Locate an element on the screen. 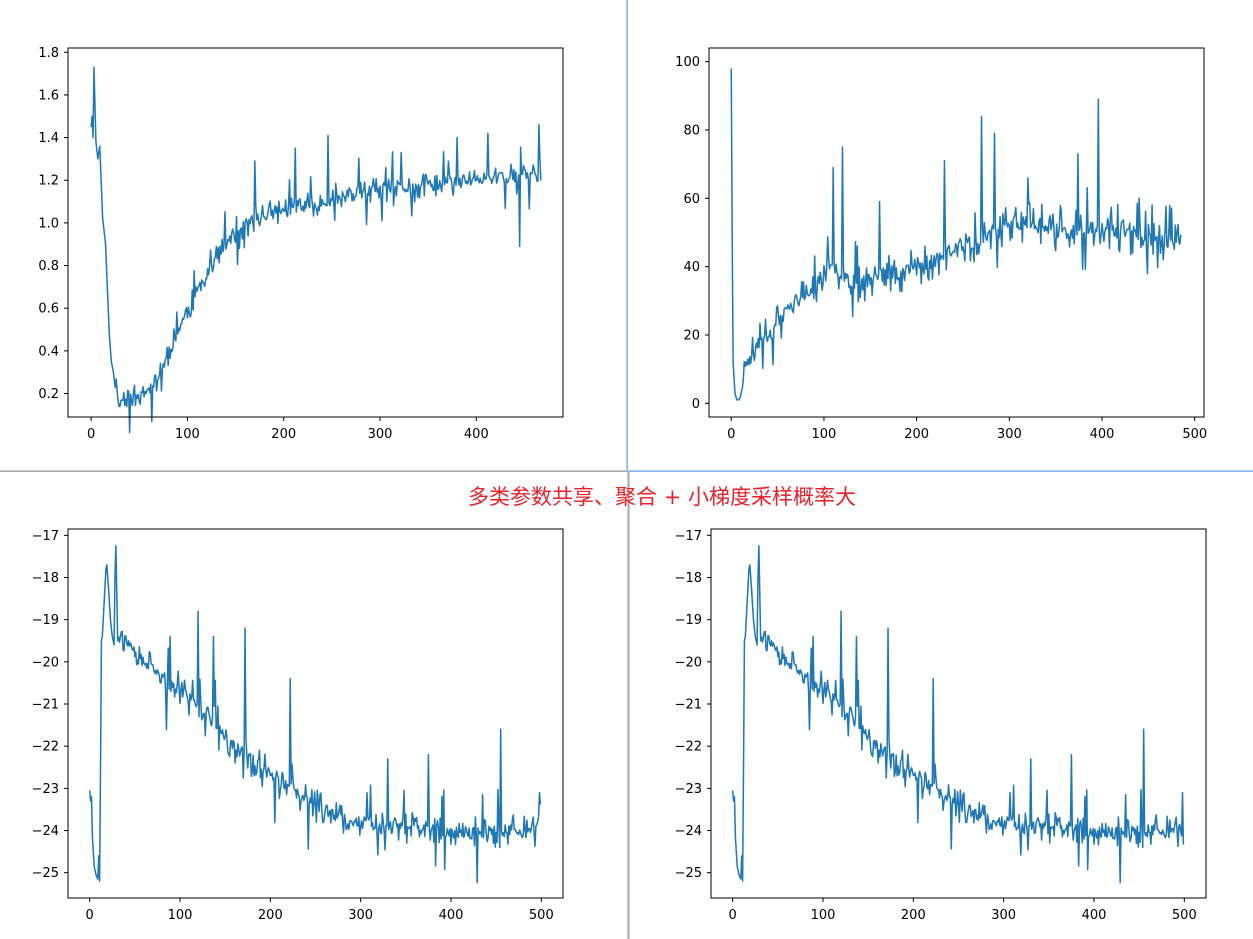 The image size is (1253, 939). window-divider-horizontal-left is located at coordinates (314, 471).